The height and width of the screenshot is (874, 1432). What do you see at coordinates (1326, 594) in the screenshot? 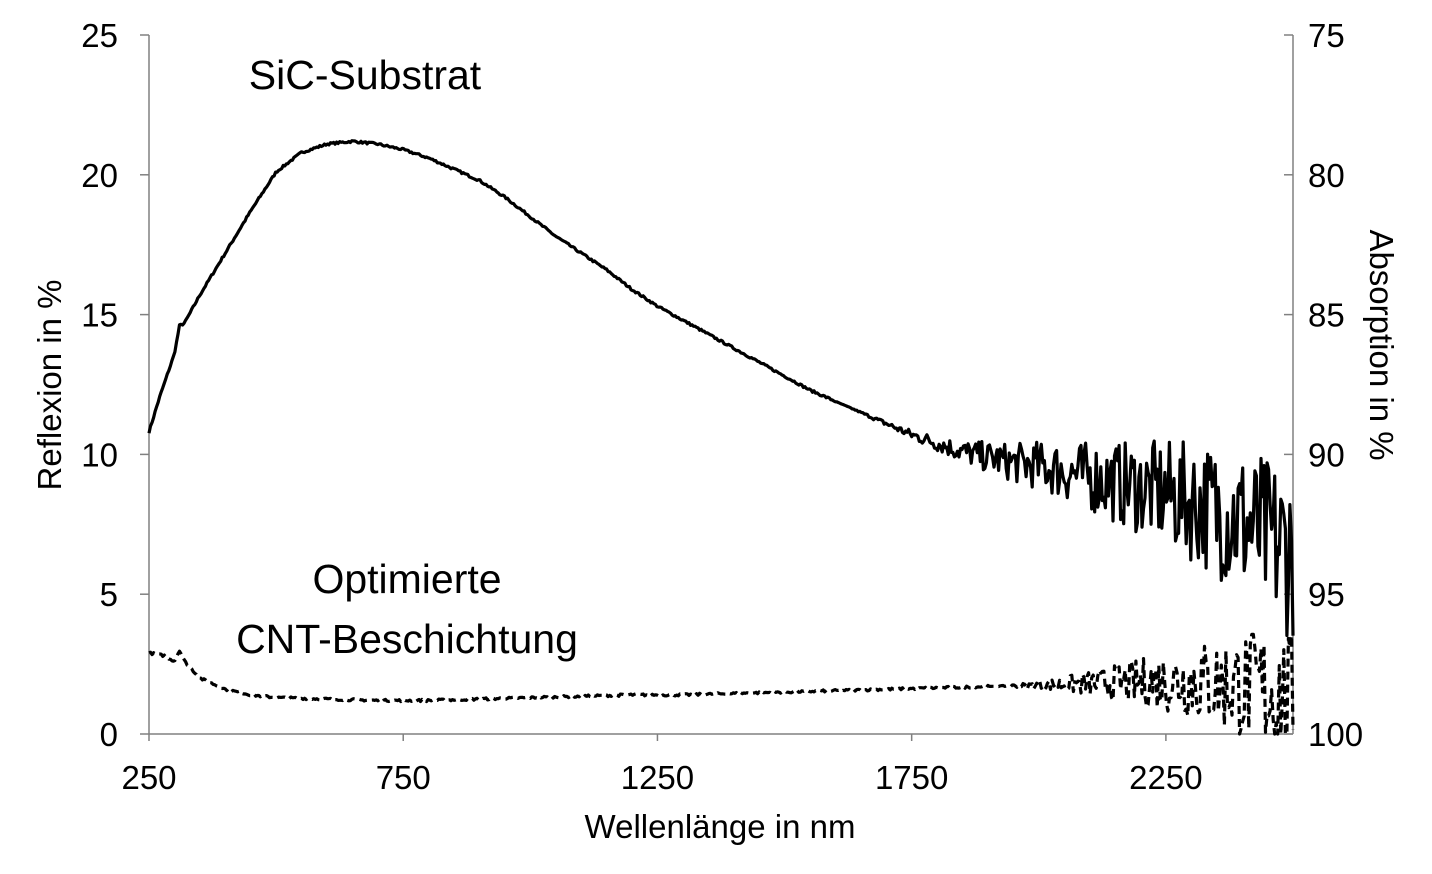
I see `y2-tick-label: 95` at bounding box center [1326, 594].